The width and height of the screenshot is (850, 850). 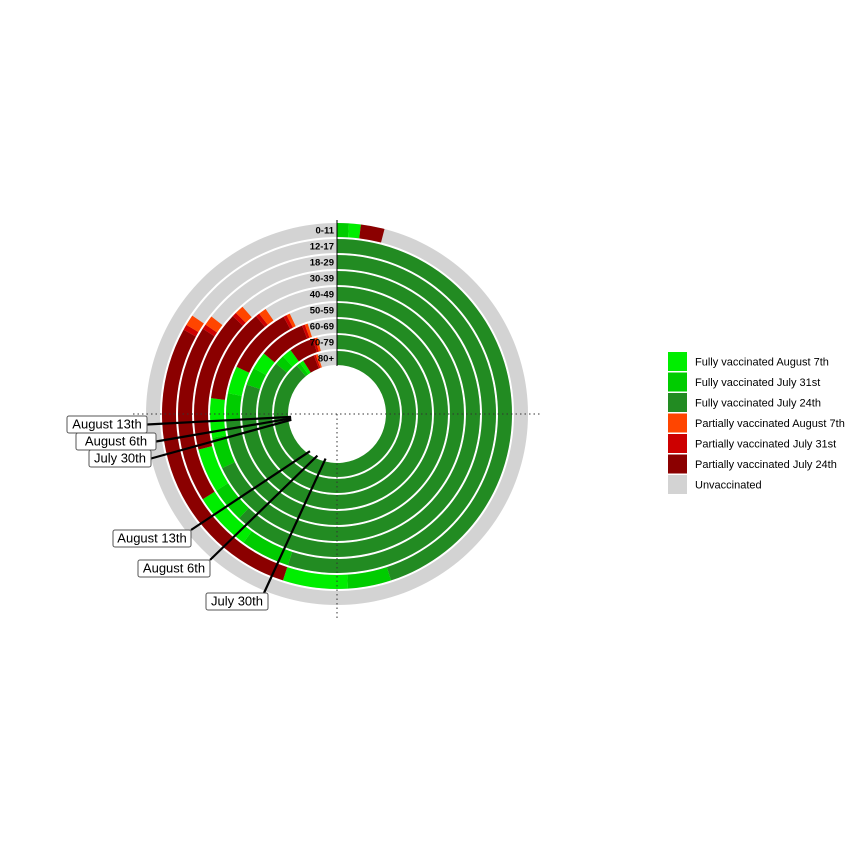 I want to click on legend-label-6: Unvaccinated, so click(x=728, y=486).